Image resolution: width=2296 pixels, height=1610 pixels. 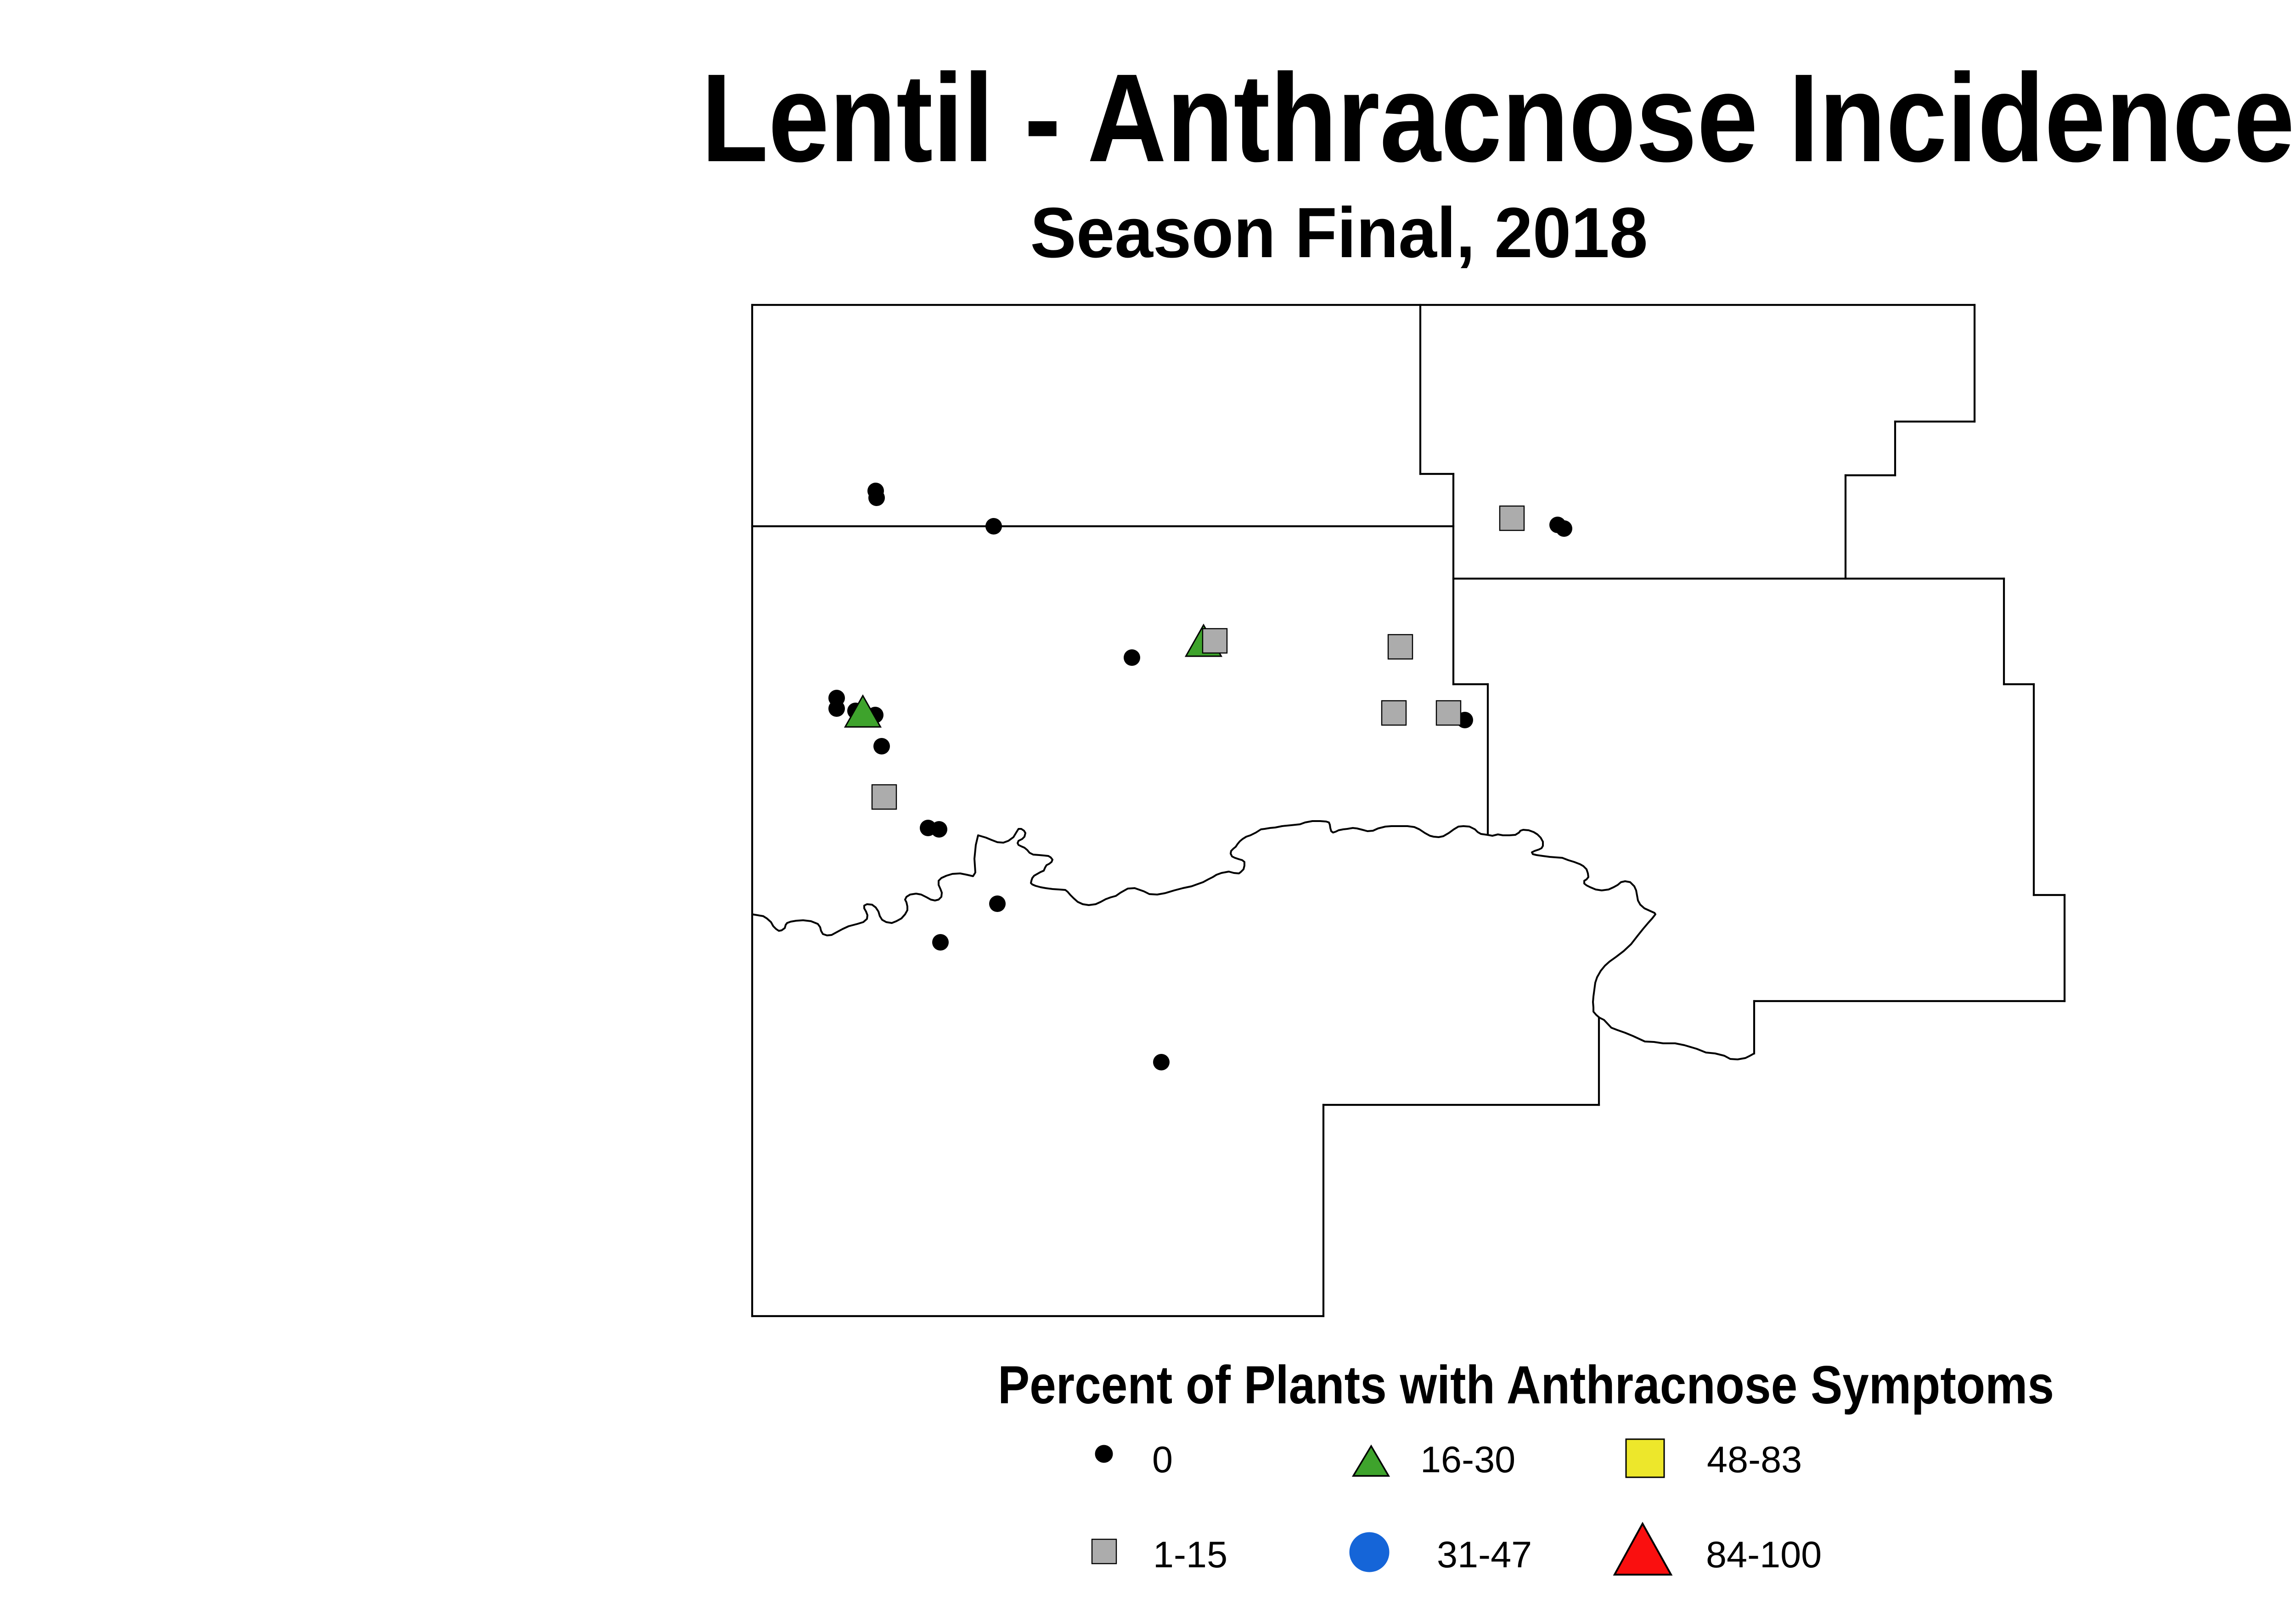 I want to click on svg-text: 31-47, so click(x=1485, y=1555).